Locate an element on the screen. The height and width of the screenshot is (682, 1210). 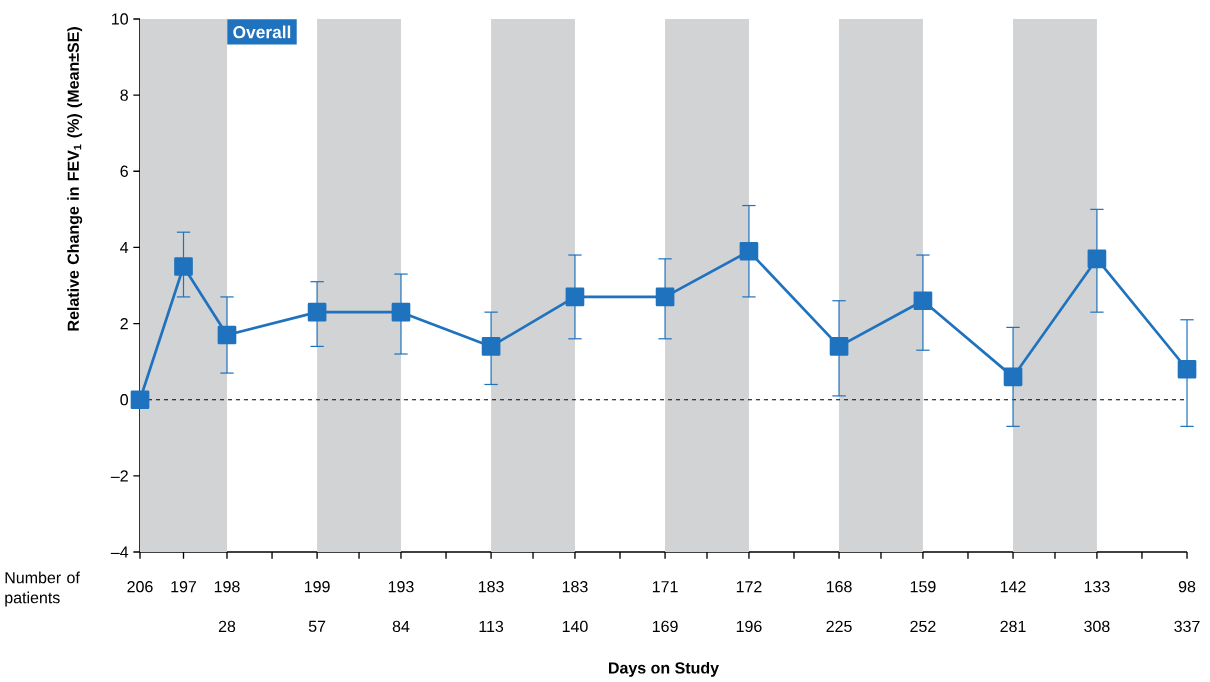
y-tick-label: 8 is located at coordinates (124, 95).